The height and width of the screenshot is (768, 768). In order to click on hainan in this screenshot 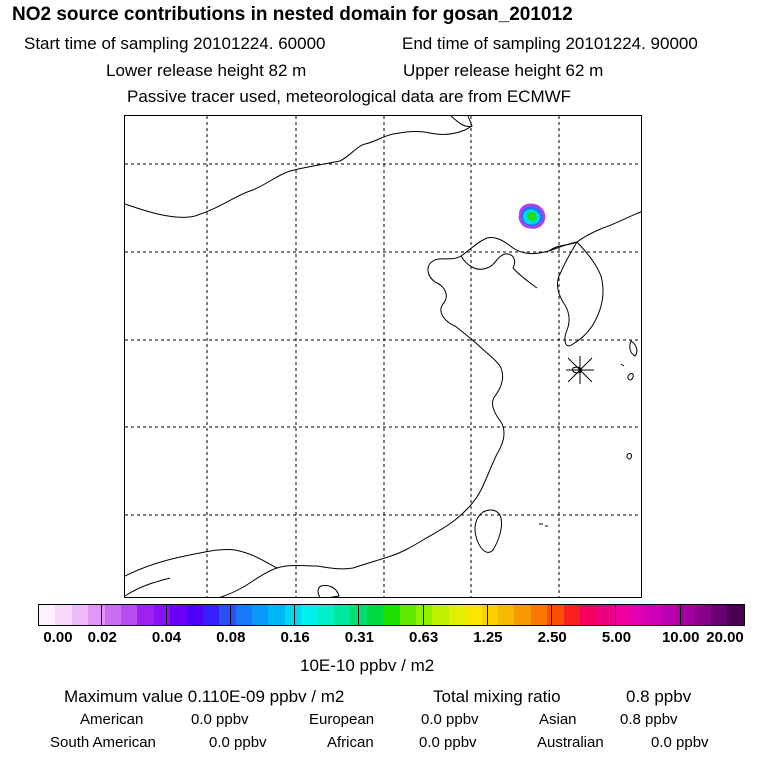, I will do `click(328, 591)`.